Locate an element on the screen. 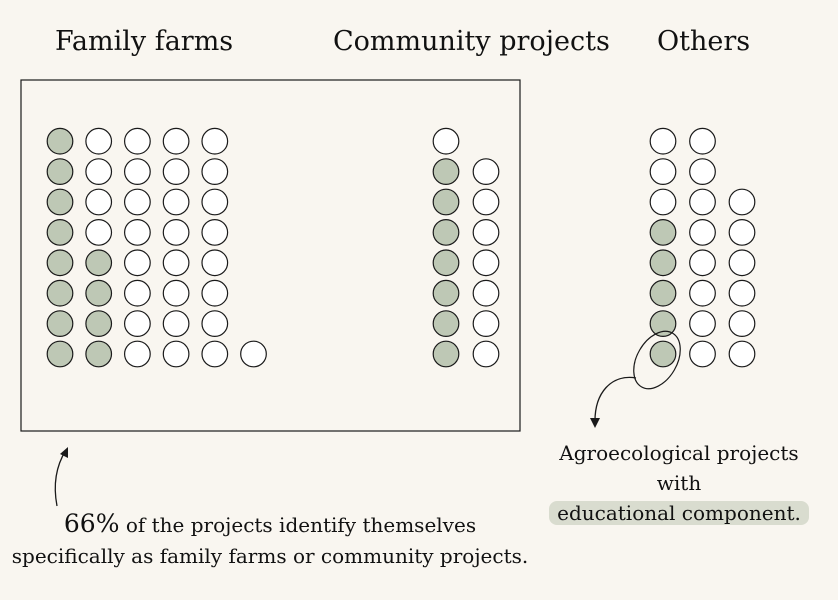 This screenshot has height=600, width=838. dot-highlighted-g0-c0-r7 is located at coordinates (60, 141).